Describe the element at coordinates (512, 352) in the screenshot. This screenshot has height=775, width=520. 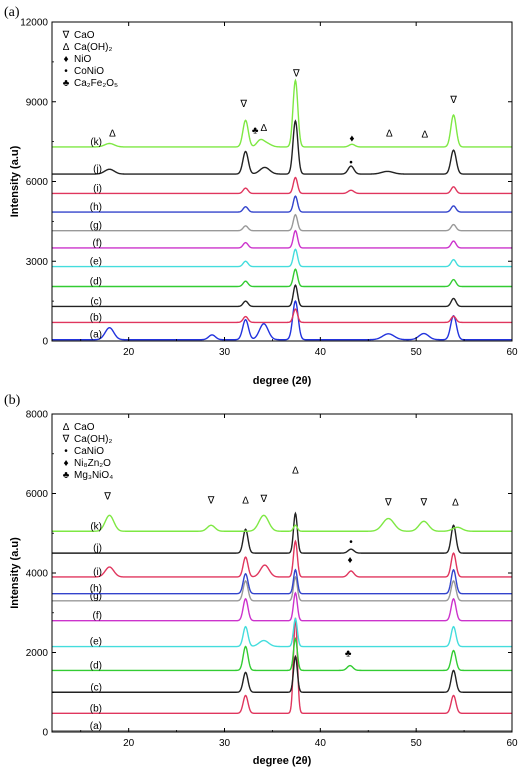
I see `x-tick-label: 60` at that location.